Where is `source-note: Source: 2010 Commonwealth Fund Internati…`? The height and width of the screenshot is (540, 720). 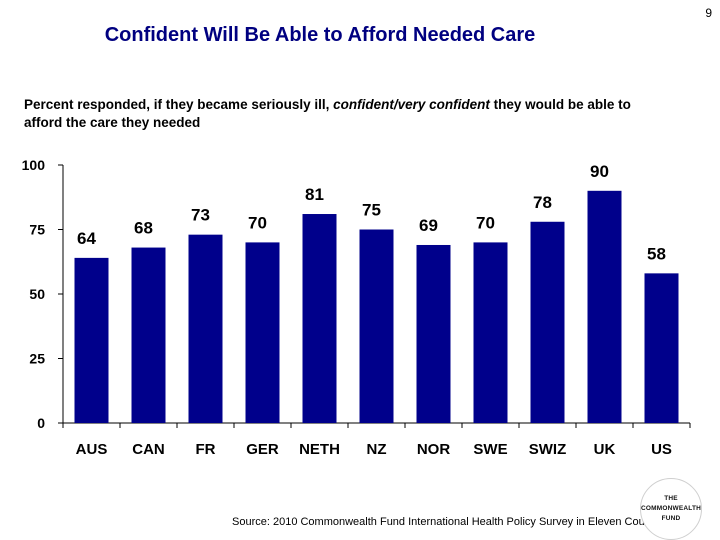
source-note: Source: 2010 Commonwealth Fund Internati… is located at coordinates (453, 522).